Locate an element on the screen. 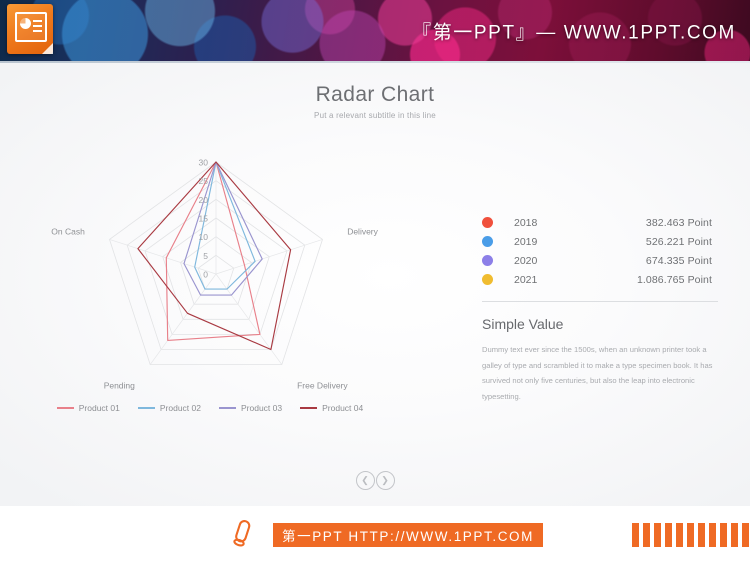 The width and height of the screenshot is (750, 563). radar-tick-label: 20 is located at coordinates (204, 200).